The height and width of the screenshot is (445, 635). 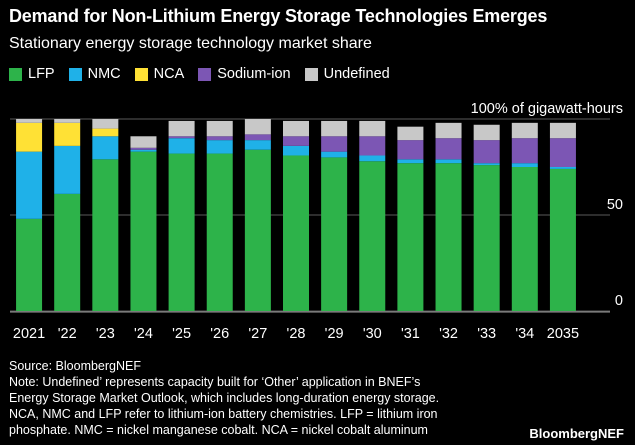 I want to click on legend-item-lfp: LFP, so click(x=32, y=74).